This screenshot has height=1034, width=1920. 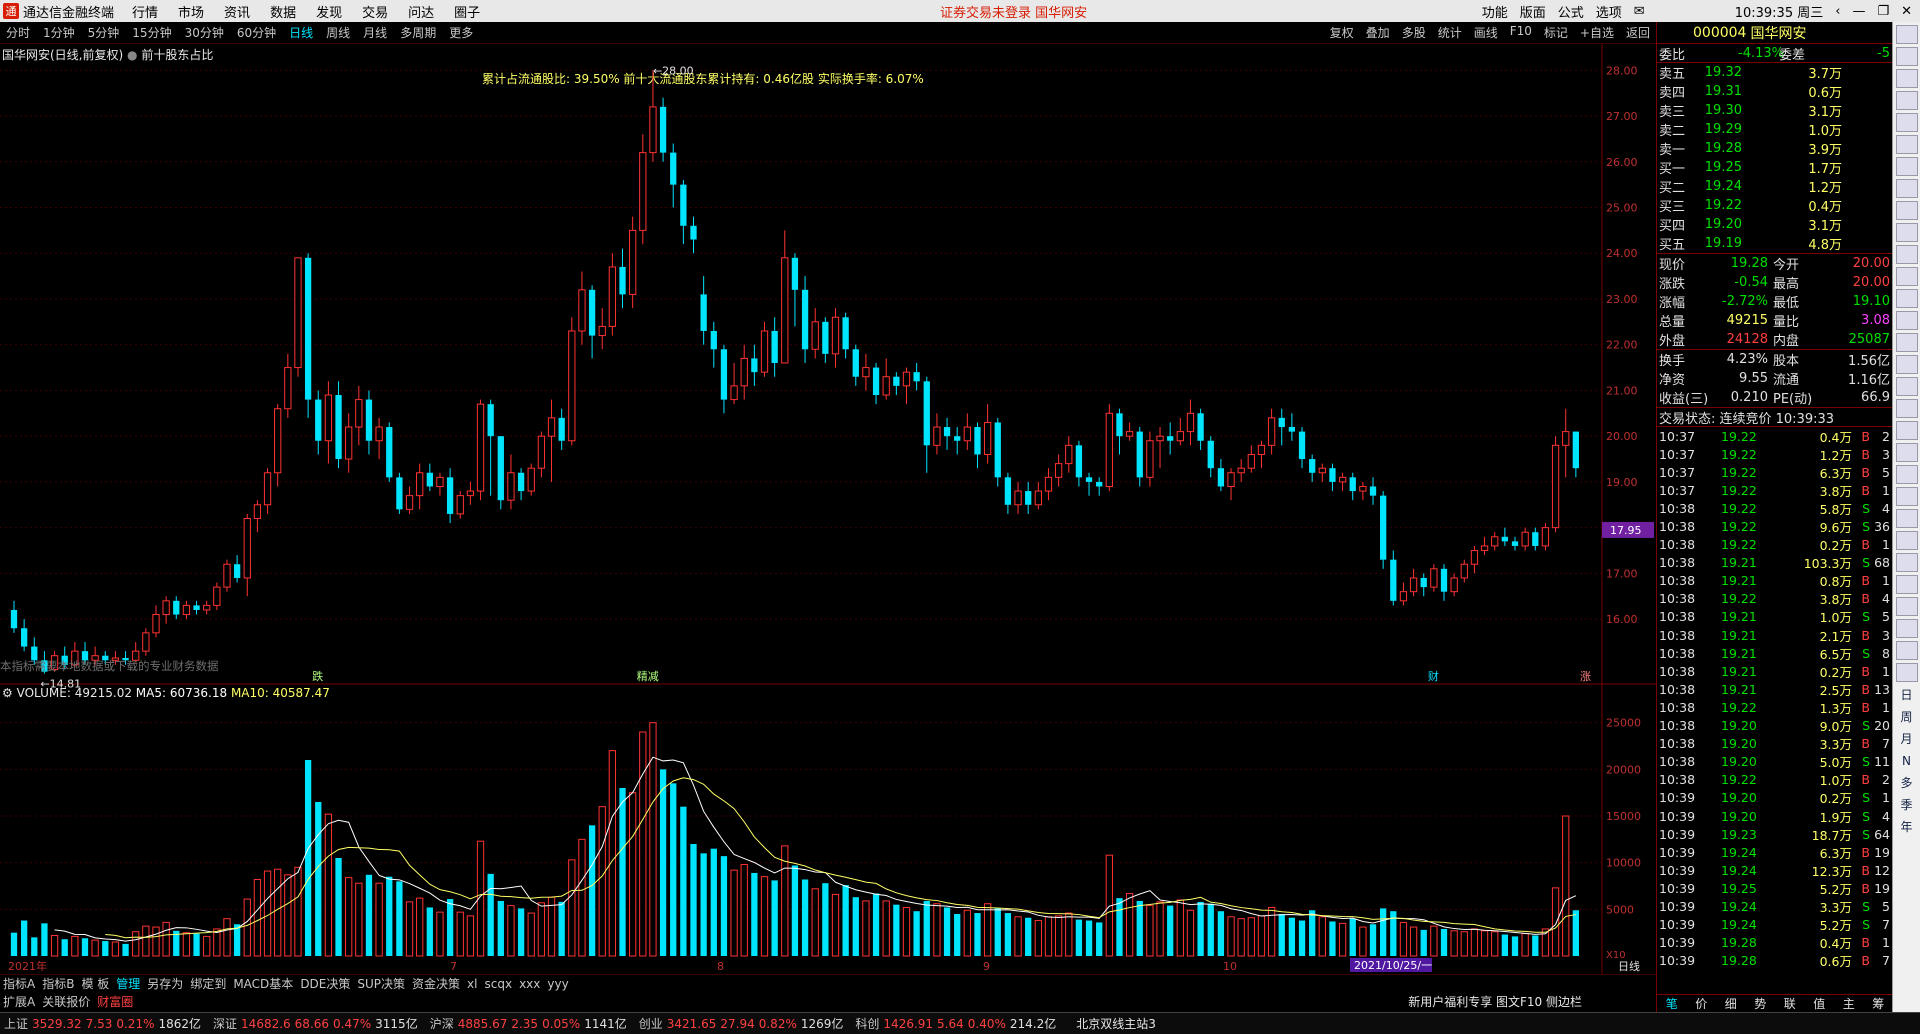 I want to click on menu-item-0: 行情, so click(x=145, y=13).